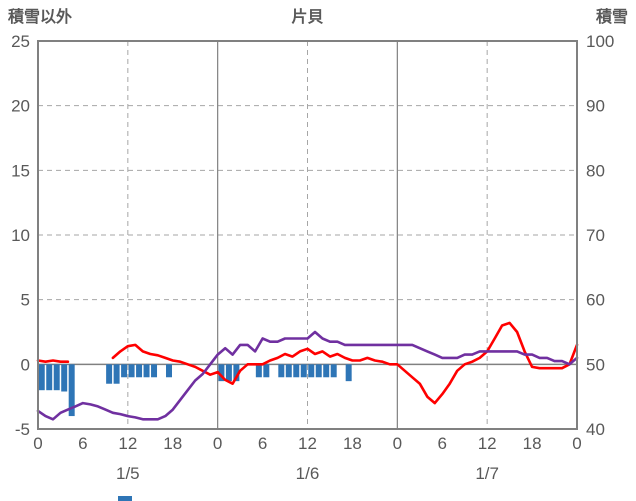 This screenshot has height=501, width=636. Describe the element at coordinates (20, 41) in the screenshot. I see `svg-text: 25` at that location.